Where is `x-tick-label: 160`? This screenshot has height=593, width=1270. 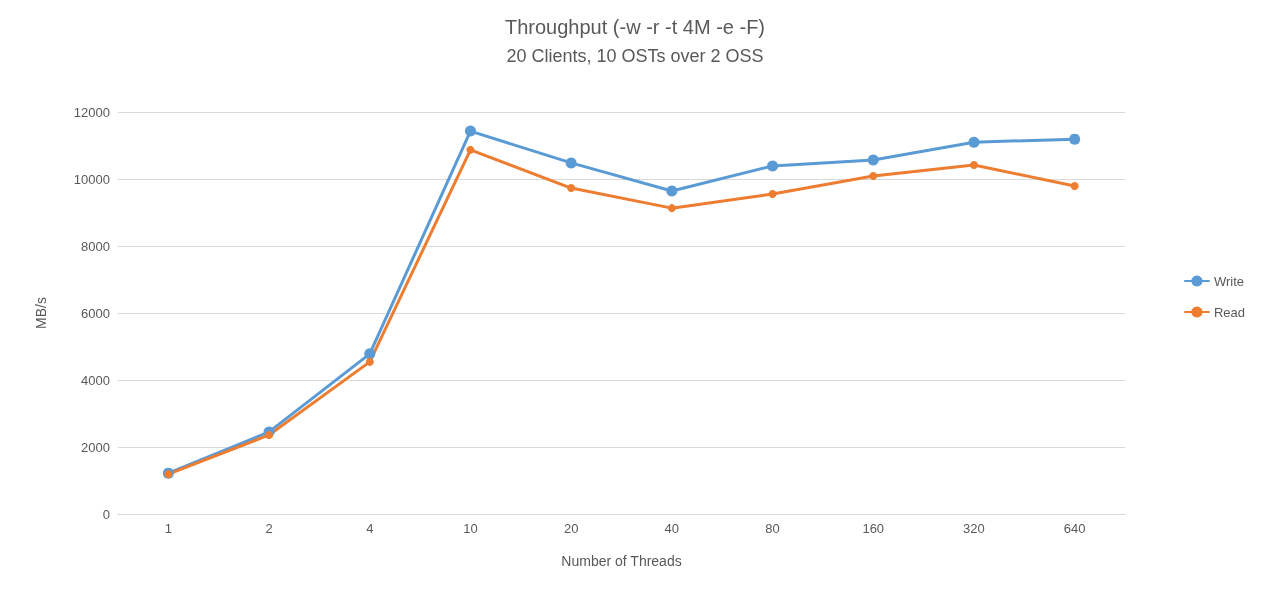
x-tick-label: 160 is located at coordinates (873, 528).